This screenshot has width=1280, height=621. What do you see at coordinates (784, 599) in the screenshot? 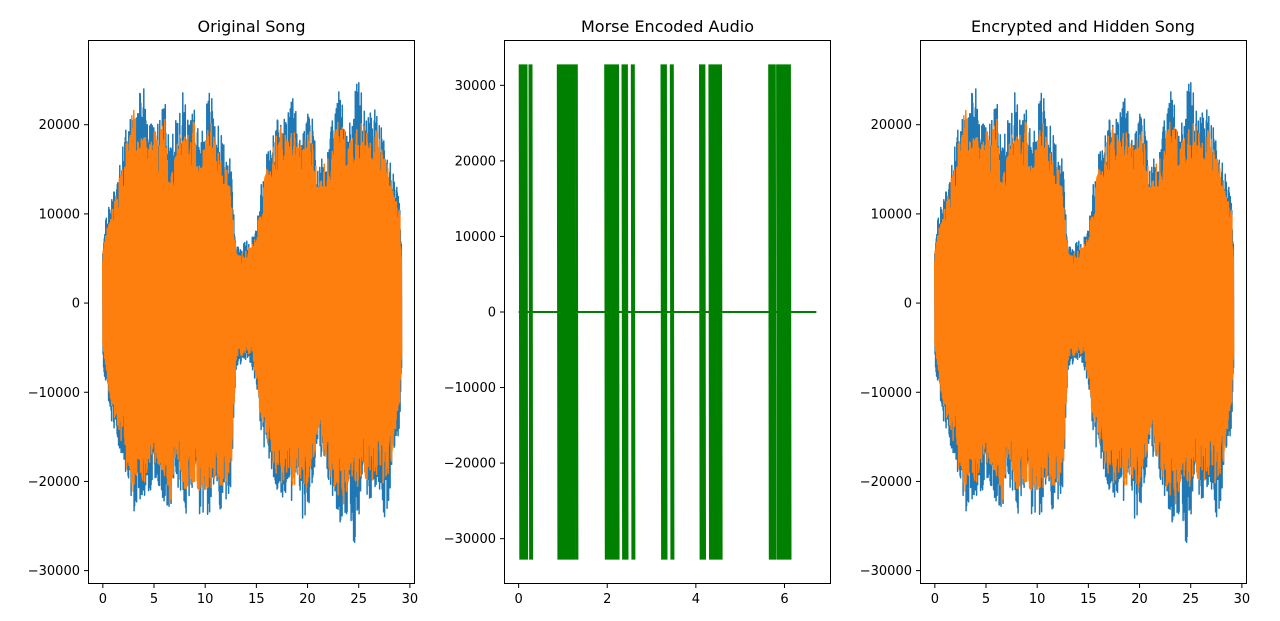
I see `x-tick-label: 6` at bounding box center [784, 599].